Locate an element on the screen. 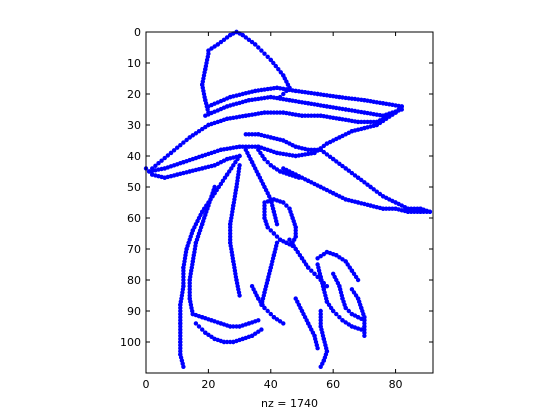 Image resolution: width=560 pixels, height=420 pixels. stroke-hat-crown-left is located at coordinates (225, 41).